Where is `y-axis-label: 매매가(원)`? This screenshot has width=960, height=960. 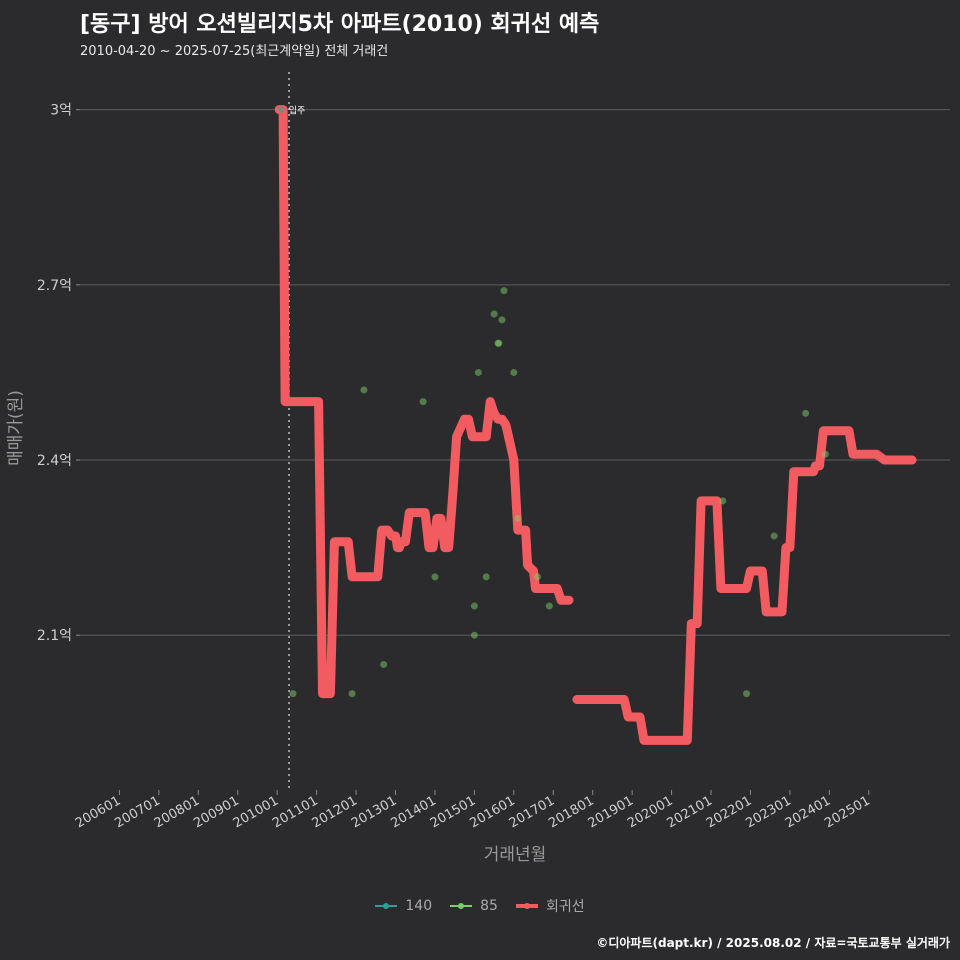
y-axis-label: 매매가(원) is located at coordinates (16, 428).